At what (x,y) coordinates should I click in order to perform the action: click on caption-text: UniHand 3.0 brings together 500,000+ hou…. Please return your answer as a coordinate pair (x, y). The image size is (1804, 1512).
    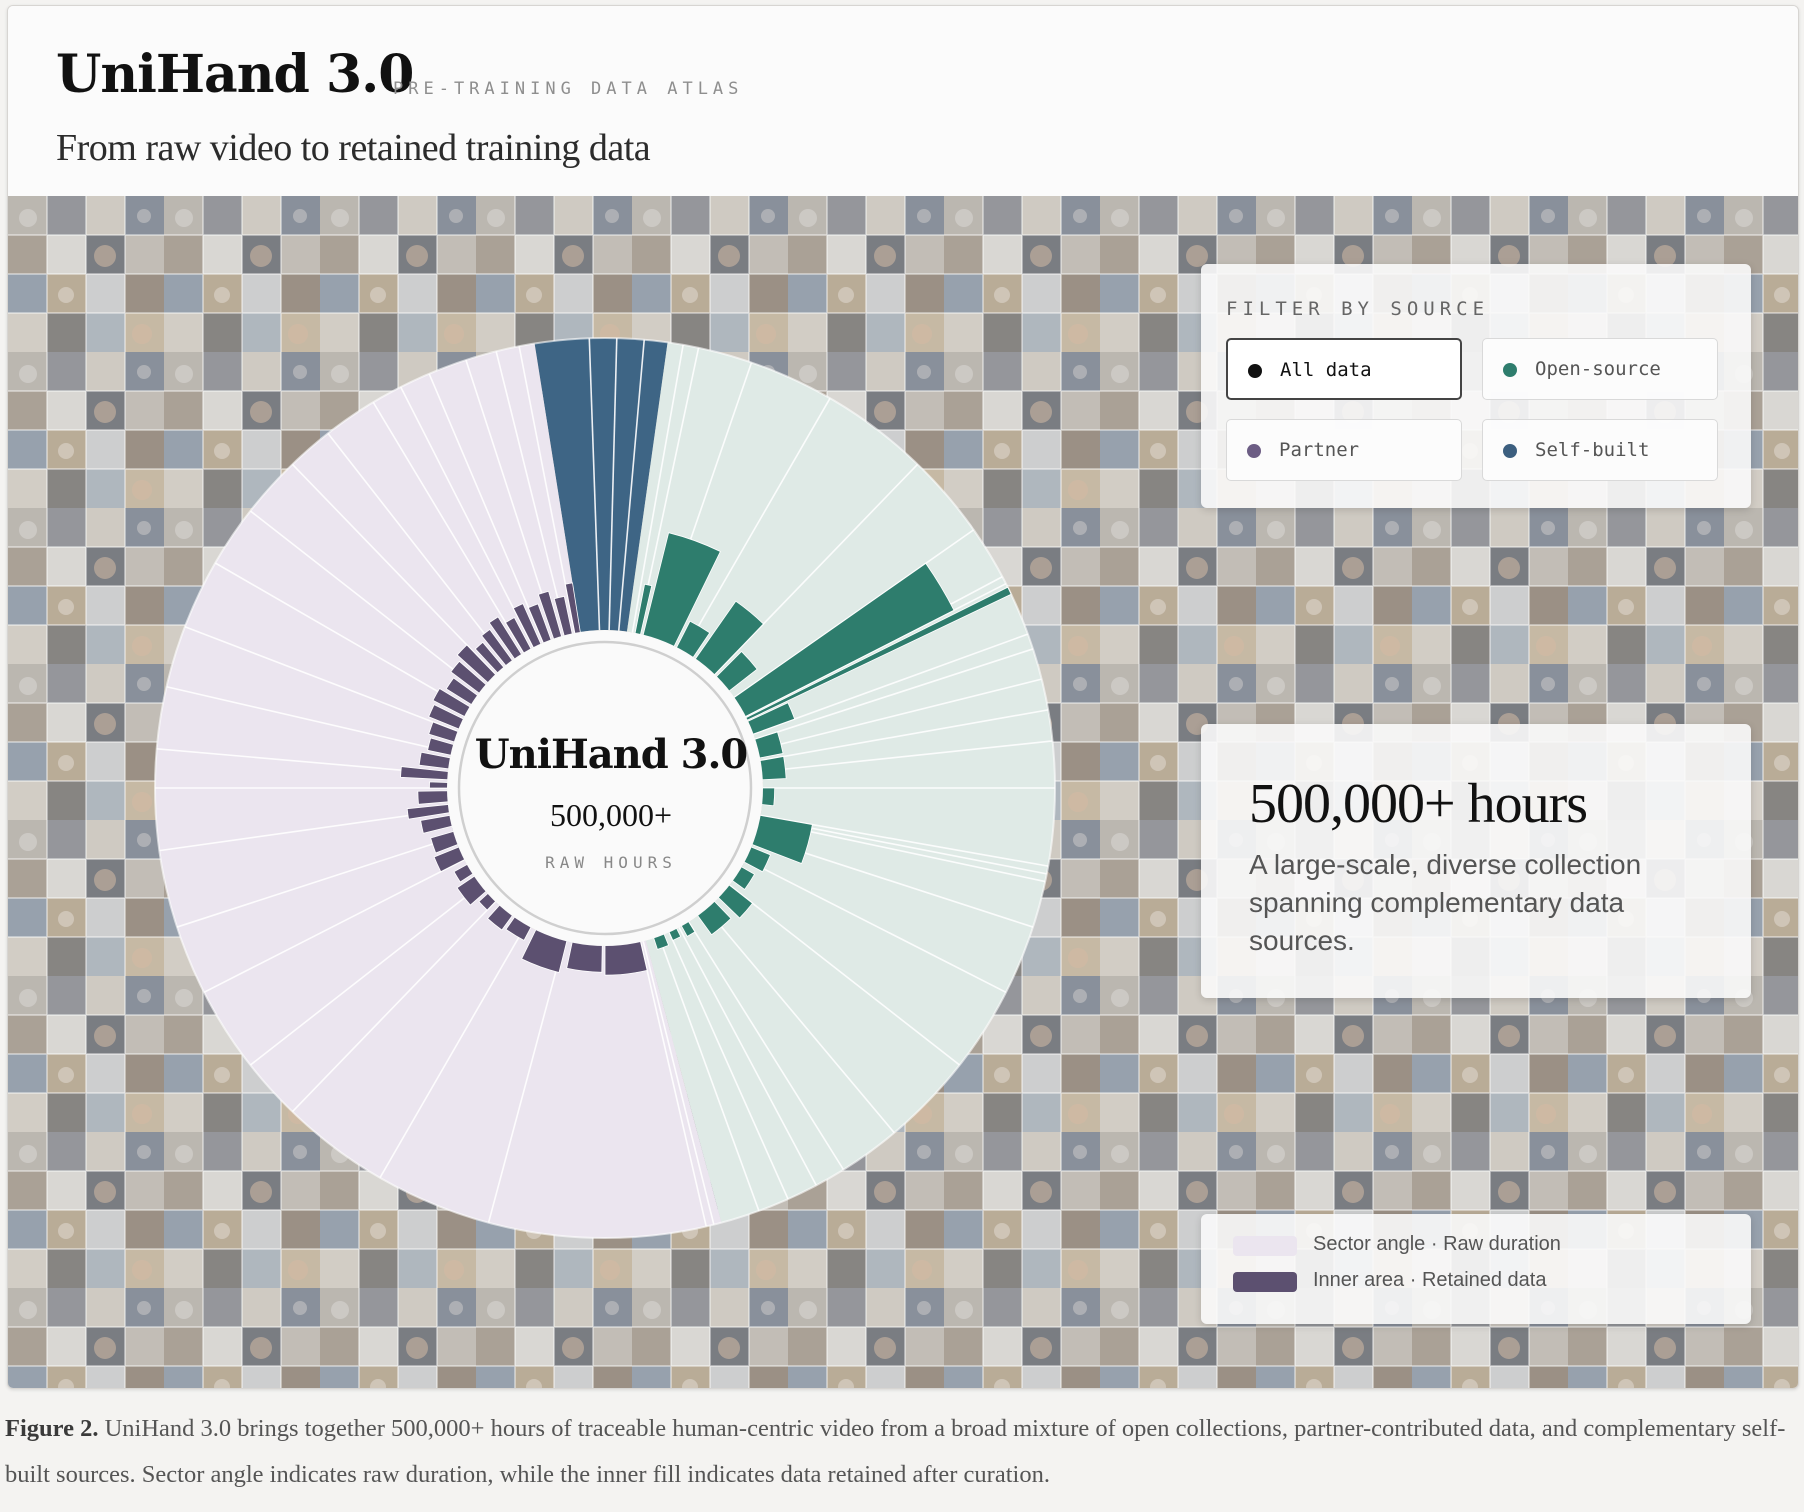
    Looking at the image, I should click on (895, 1451).